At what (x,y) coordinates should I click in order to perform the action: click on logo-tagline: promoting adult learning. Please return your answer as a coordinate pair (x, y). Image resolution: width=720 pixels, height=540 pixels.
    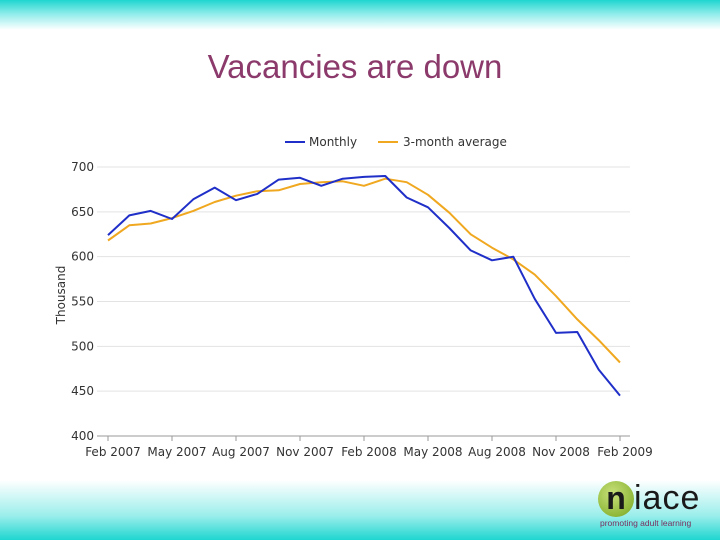
    Looking at the image, I should click on (646, 523).